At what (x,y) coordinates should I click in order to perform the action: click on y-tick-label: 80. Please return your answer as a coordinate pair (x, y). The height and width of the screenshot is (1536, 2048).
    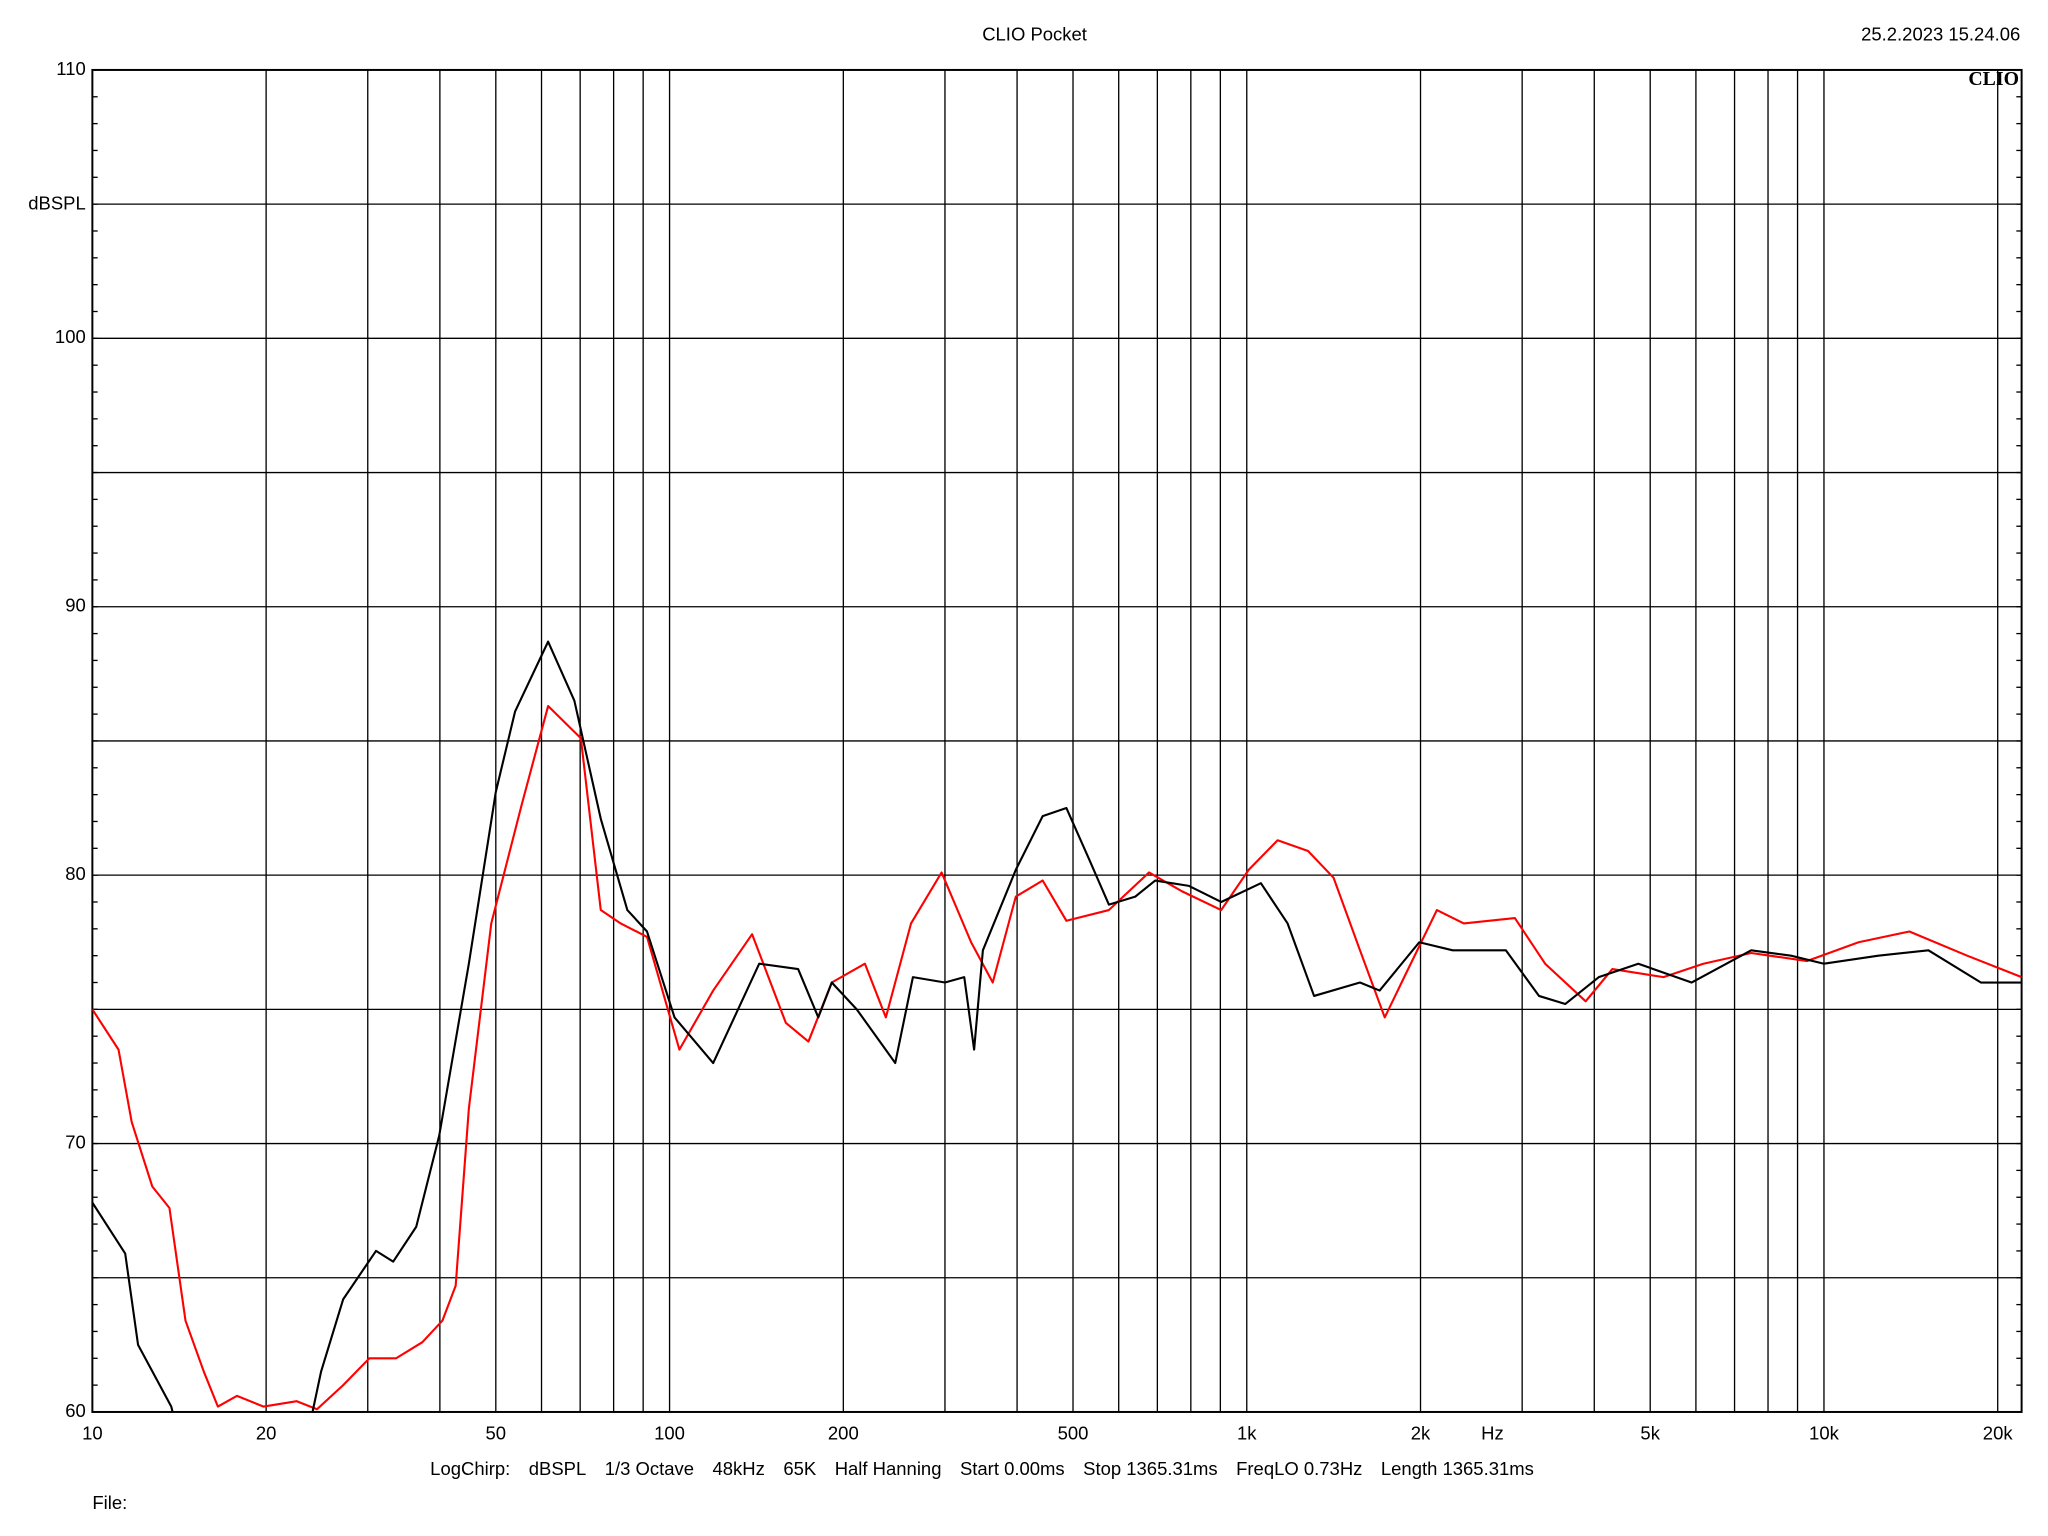
    Looking at the image, I should click on (75, 873).